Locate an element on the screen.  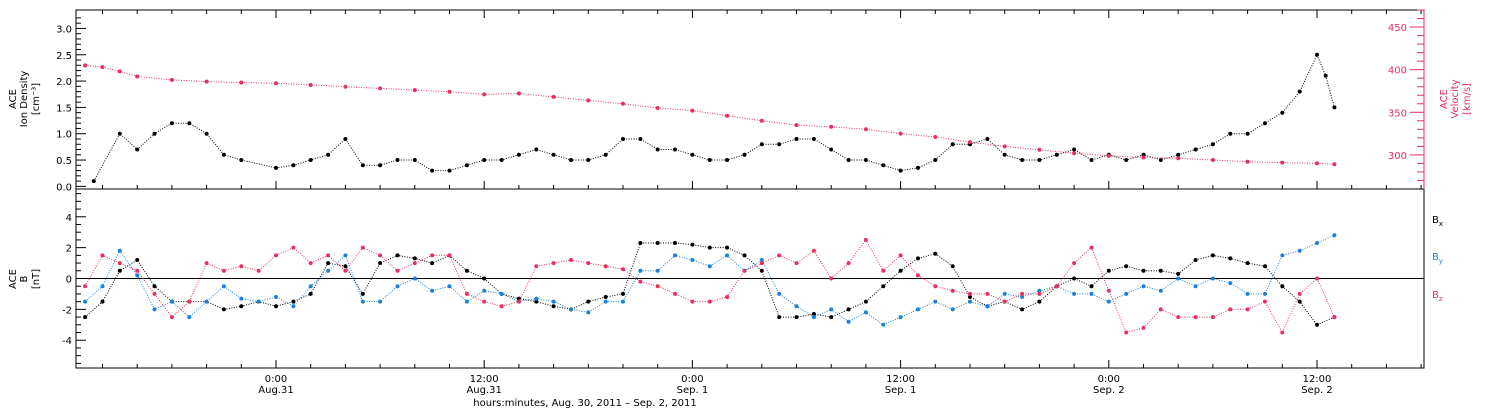
x-tick-label-date: Sep. 2 is located at coordinates (1317, 390).